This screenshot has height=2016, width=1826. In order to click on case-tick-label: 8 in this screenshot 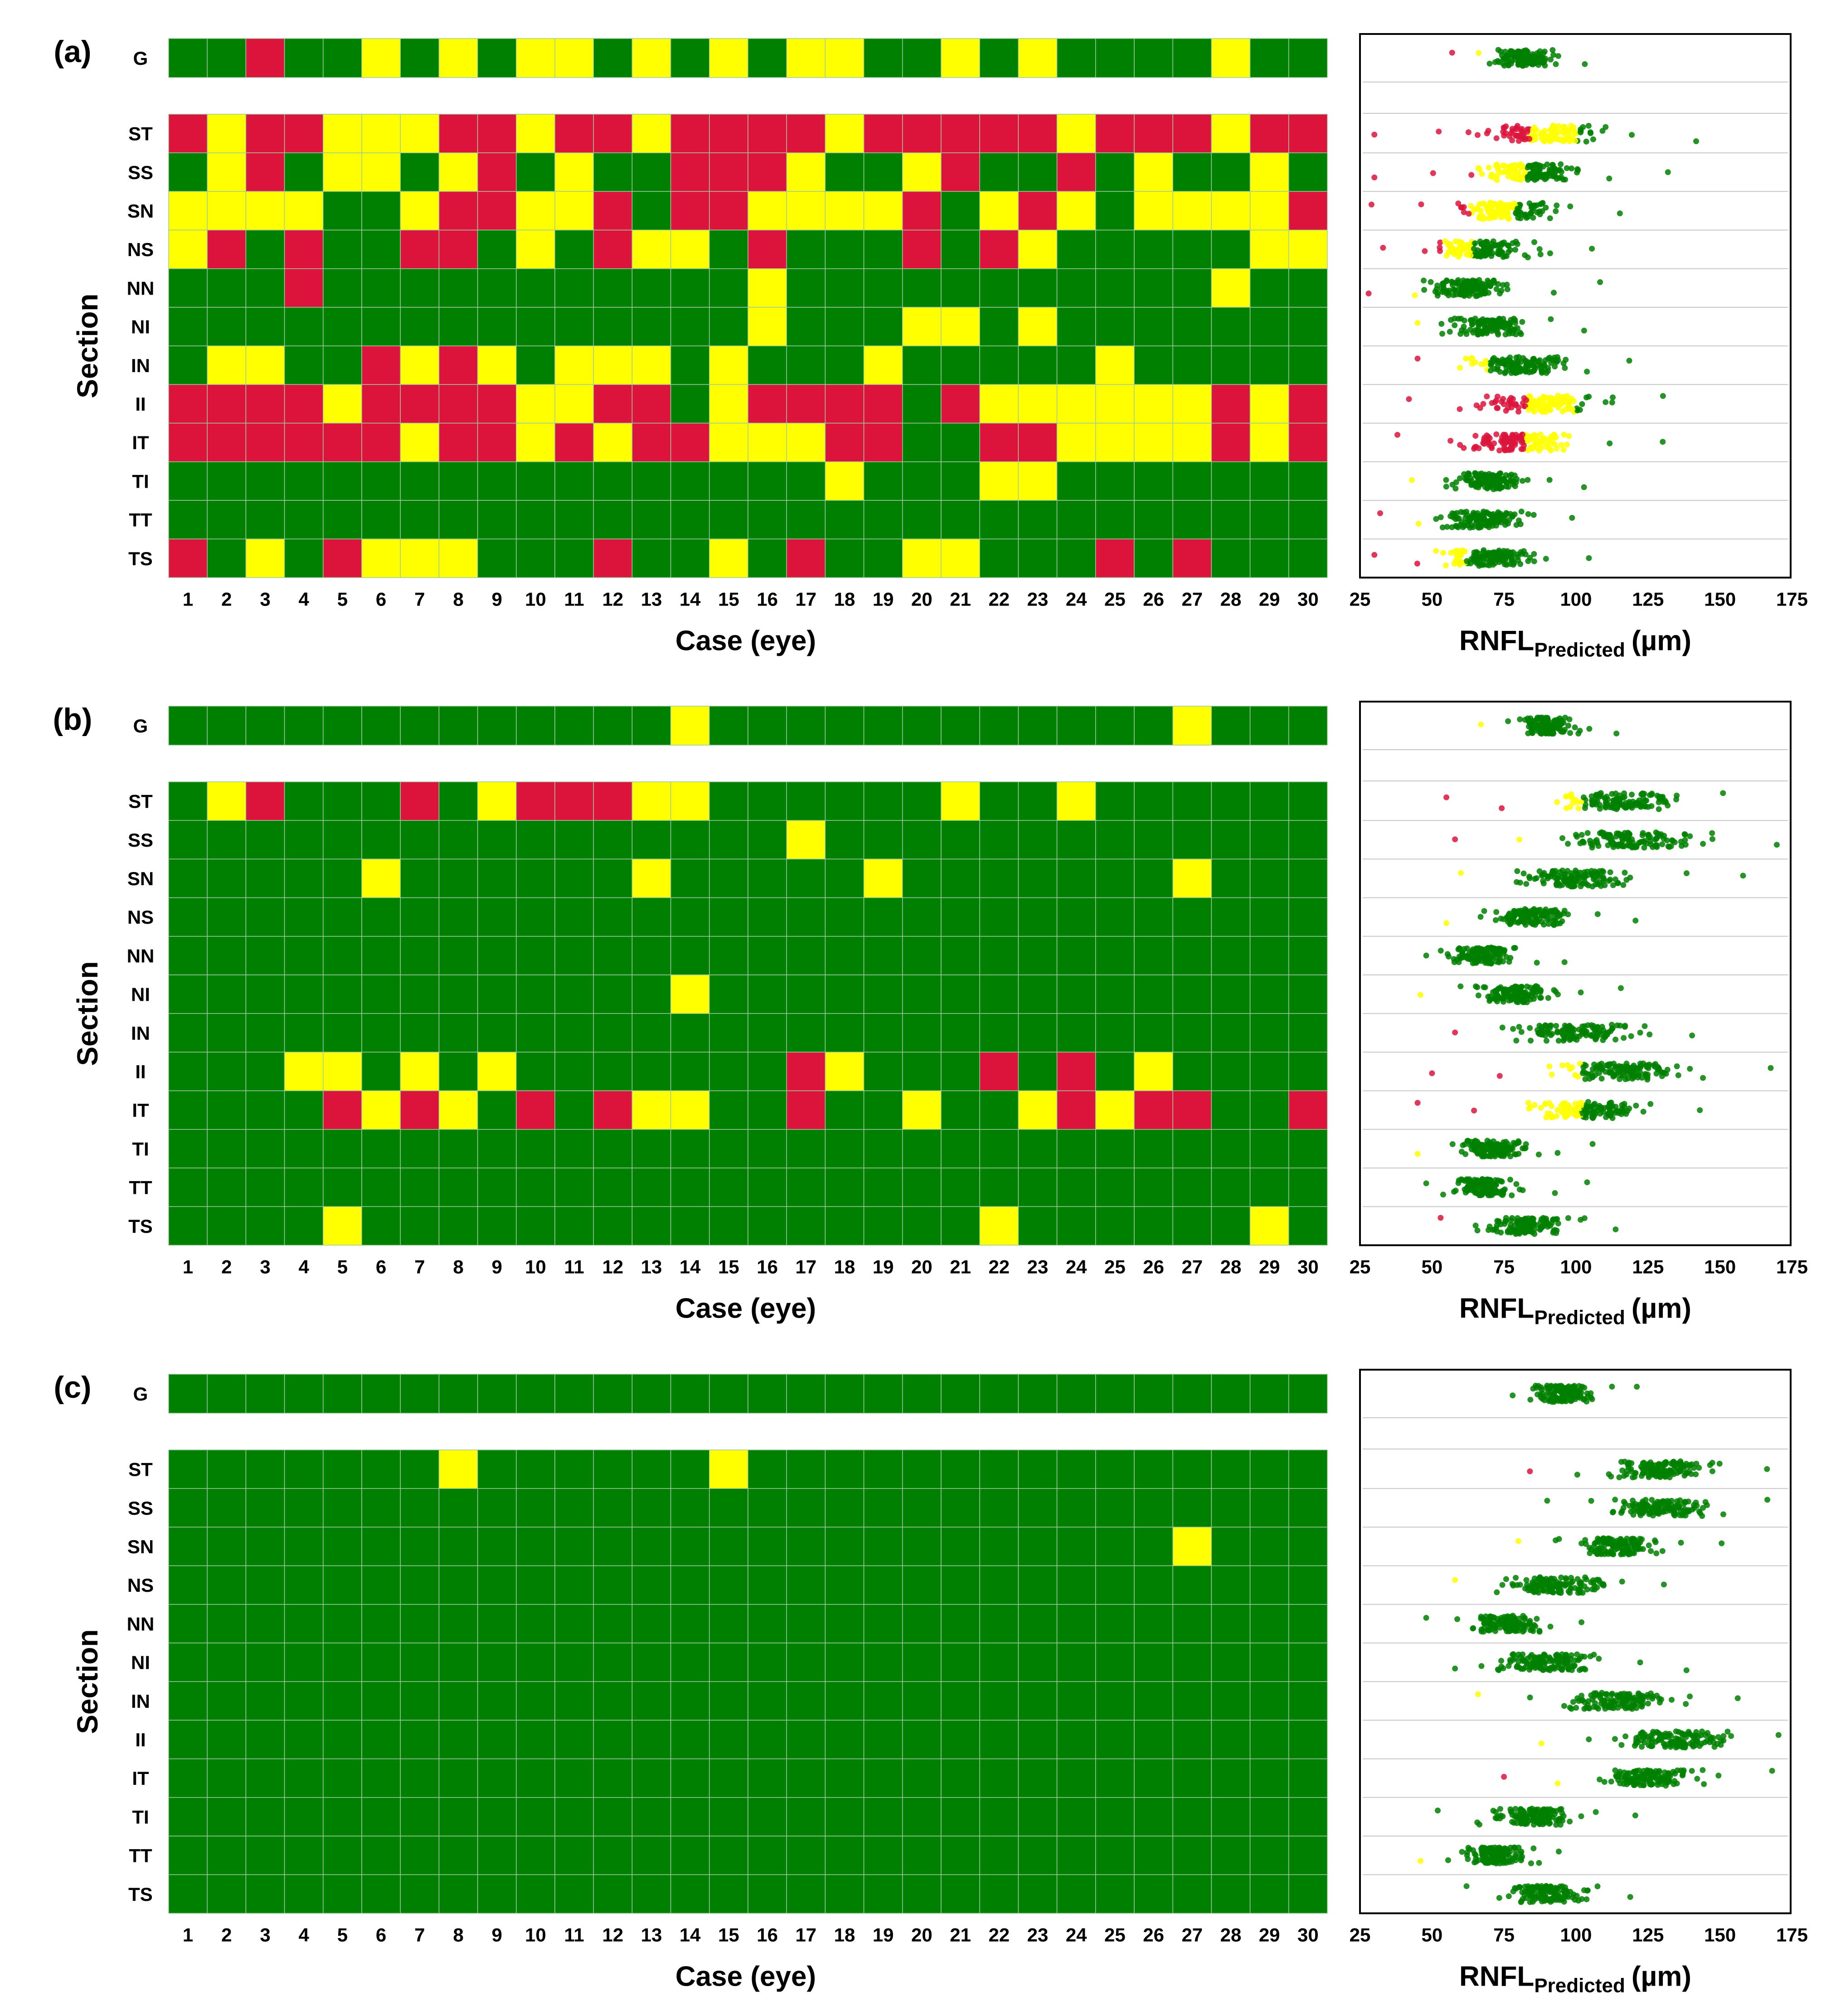, I will do `click(458, 1934)`.